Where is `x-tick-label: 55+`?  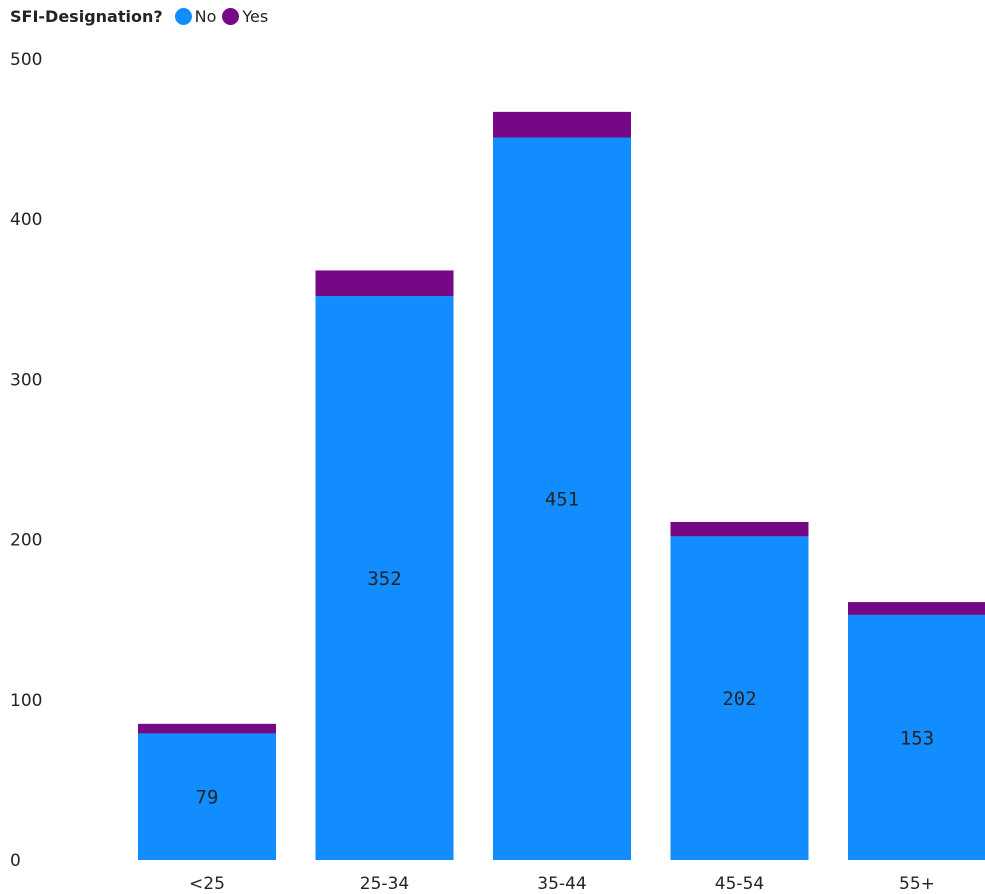 x-tick-label: 55+ is located at coordinates (917, 884).